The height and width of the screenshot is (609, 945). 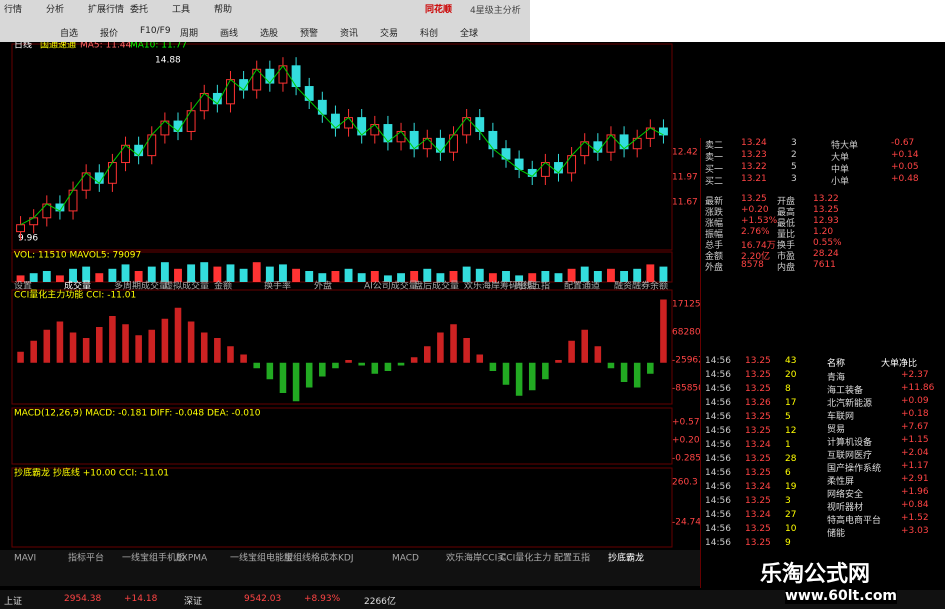 I want to click on sector-cell: 互联网医疗, so click(x=850, y=456).